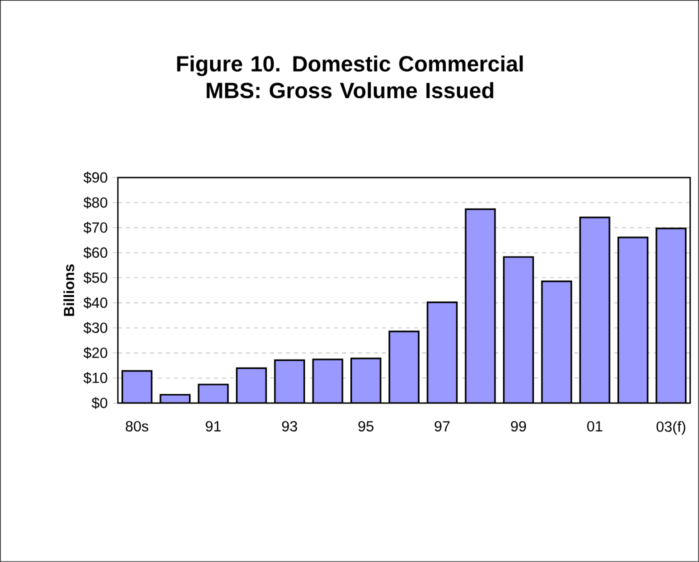 The image size is (699, 562). Describe the element at coordinates (290, 426) in the screenshot. I see `x-tick-label: 93` at that location.